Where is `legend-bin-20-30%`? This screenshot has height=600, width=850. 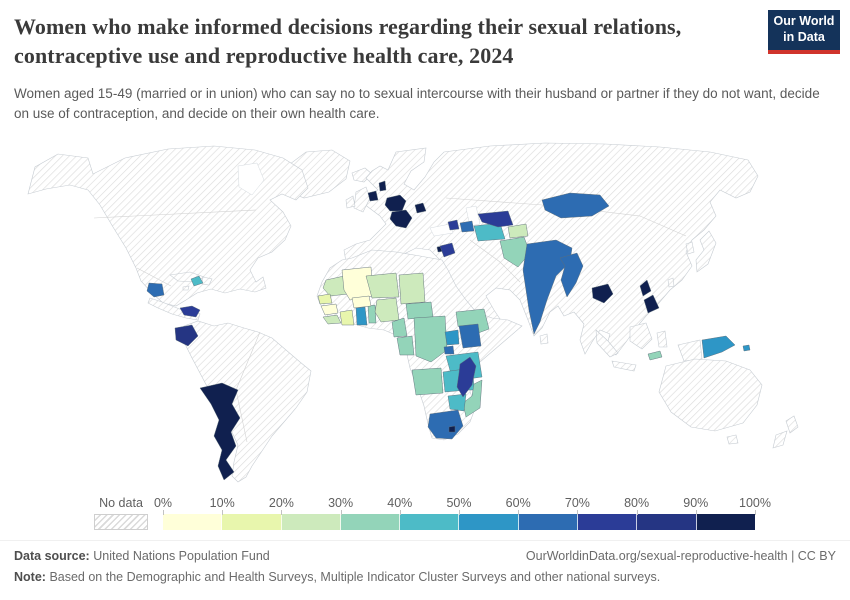 legend-bin-20-30% is located at coordinates (311, 522).